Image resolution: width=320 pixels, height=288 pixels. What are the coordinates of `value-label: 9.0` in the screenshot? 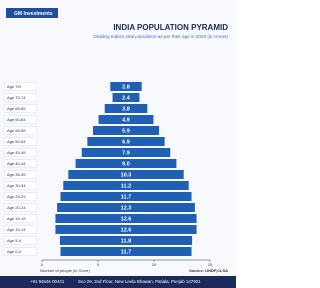 It's located at (126, 164).